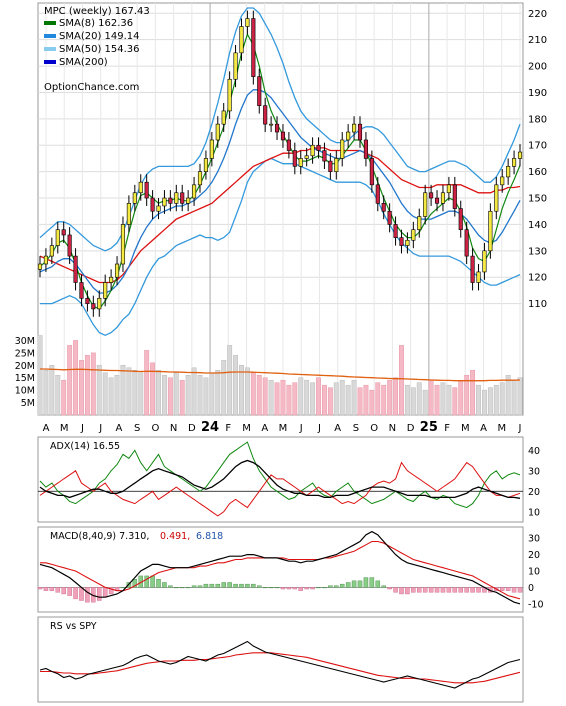 This screenshot has height=706, width=566. Describe the element at coordinates (85, 446) in the screenshot. I see `adx-label: ADX(14) 16.55` at that location.